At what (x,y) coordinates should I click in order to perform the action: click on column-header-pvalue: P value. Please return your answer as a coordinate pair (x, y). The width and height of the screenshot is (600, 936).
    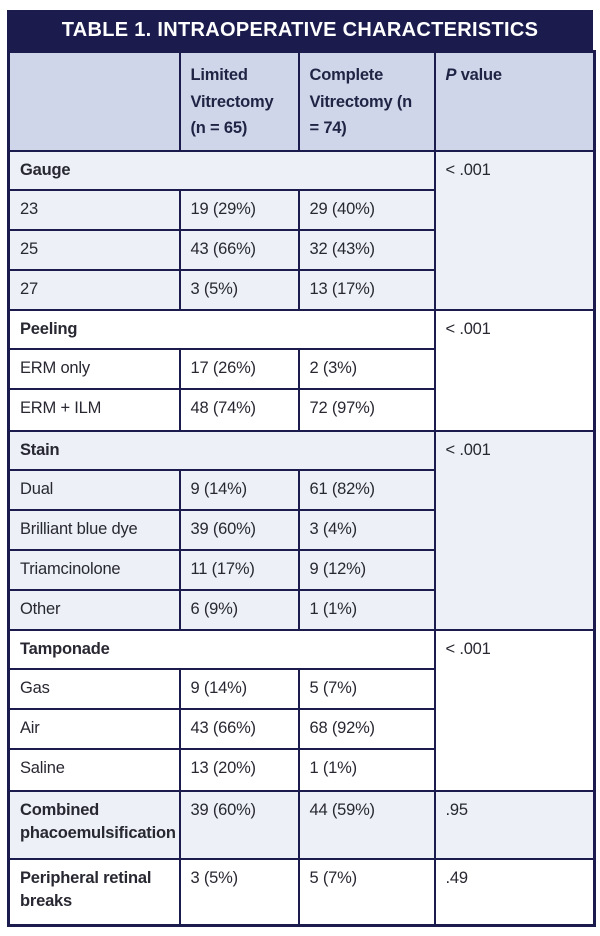
    Looking at the image, I should click on (514, 101).